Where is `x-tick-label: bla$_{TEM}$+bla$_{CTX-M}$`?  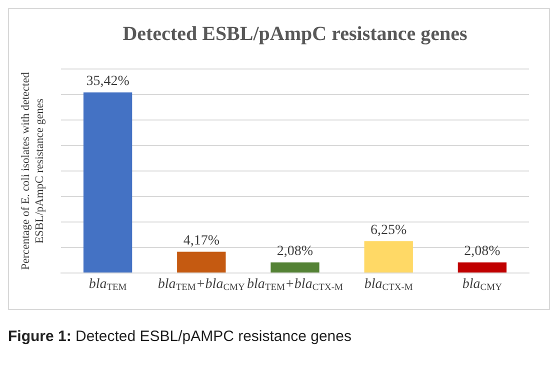
x-tick-label: bla$_{TEM}$+bla$_{CTX-M}$ is located at coordinates (295, 285).